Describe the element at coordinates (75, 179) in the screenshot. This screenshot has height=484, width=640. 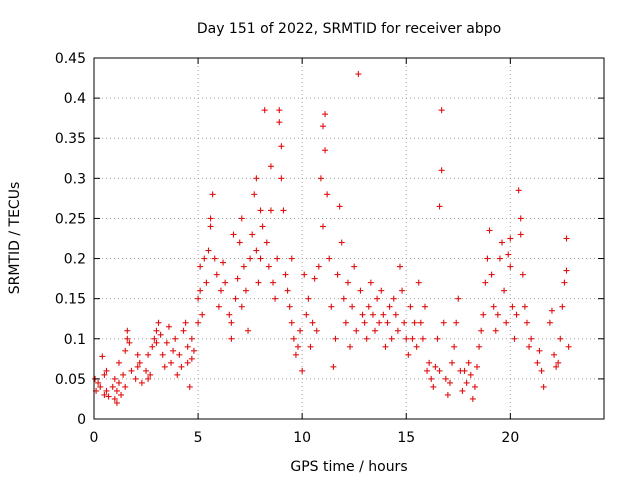
I see `y-tick-label: 0.3` at that location.